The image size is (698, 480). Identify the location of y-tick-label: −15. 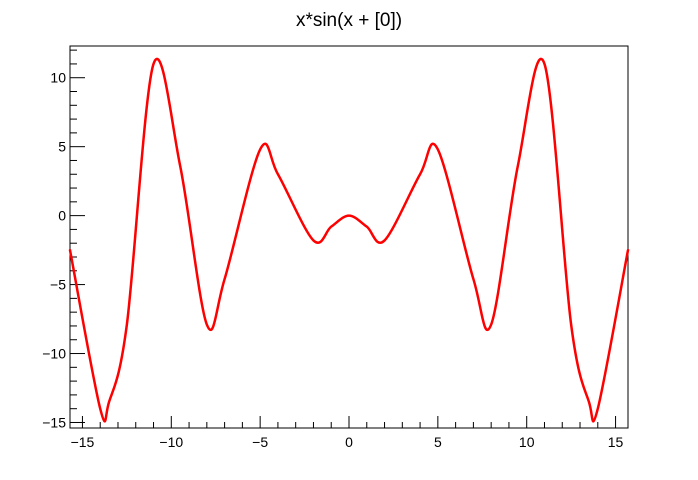
(54, 422).